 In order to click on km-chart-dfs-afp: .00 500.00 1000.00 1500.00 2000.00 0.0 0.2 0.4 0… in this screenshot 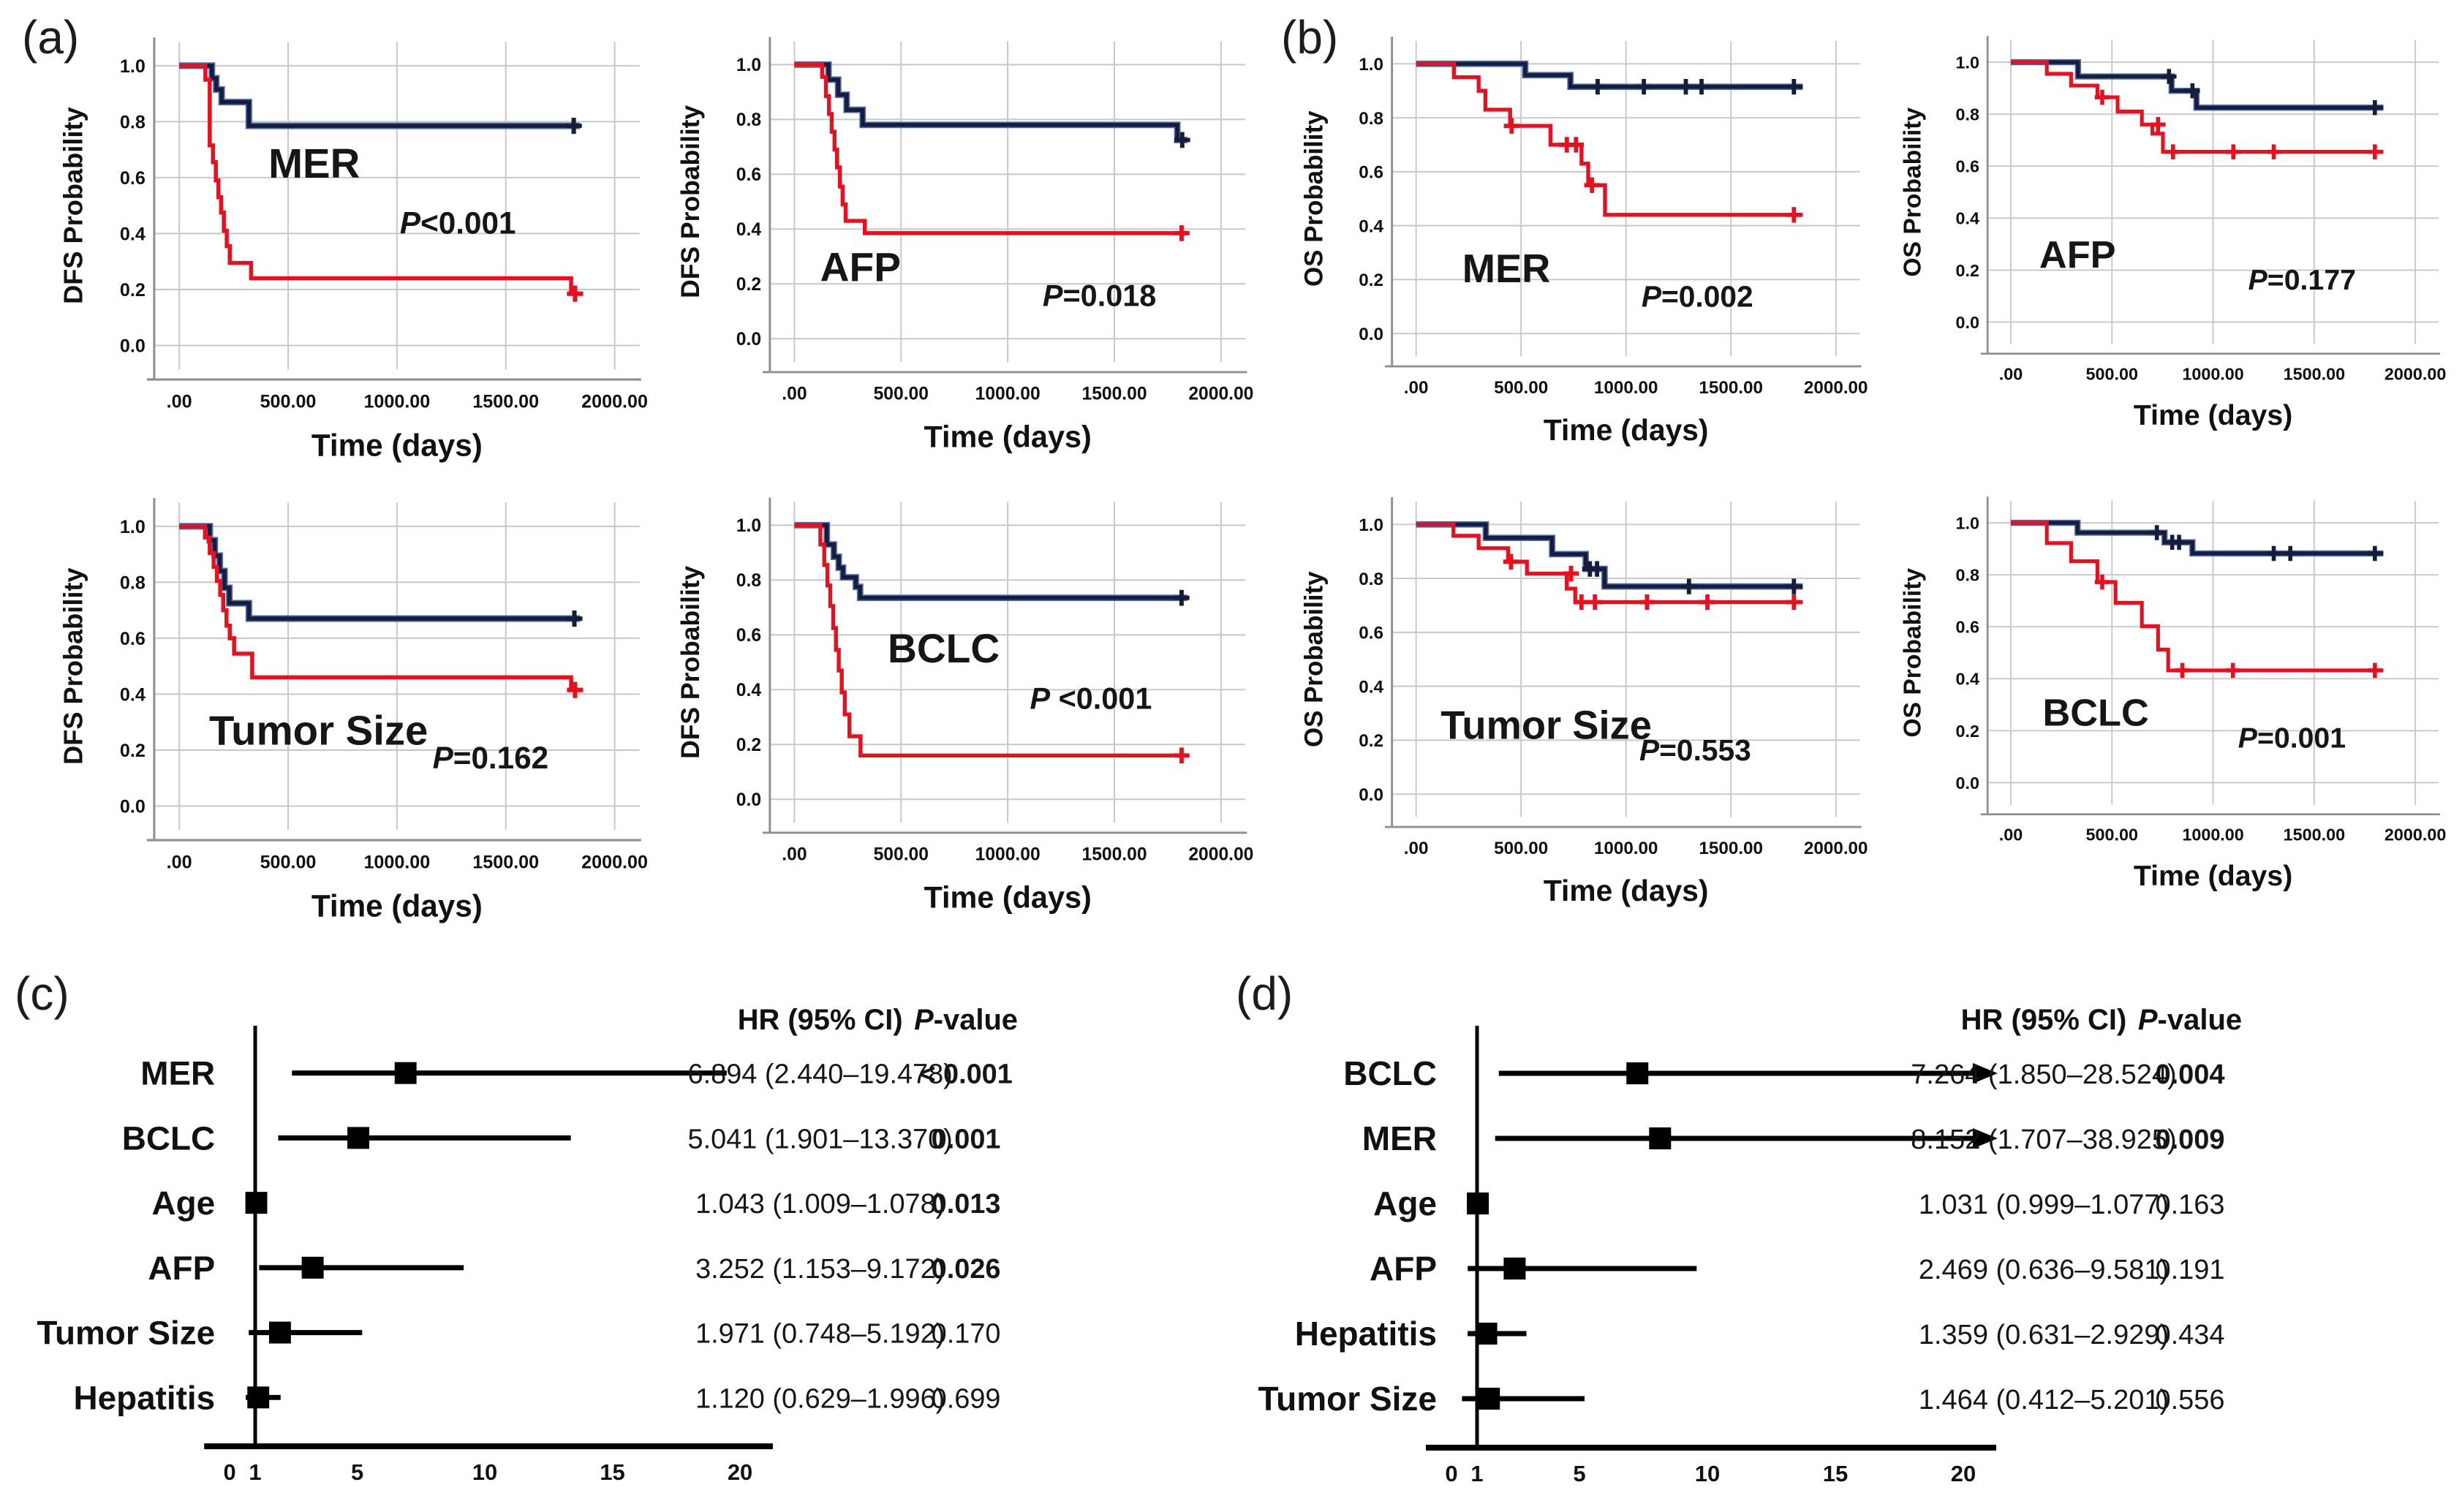, I will do `click(965, 245)`.